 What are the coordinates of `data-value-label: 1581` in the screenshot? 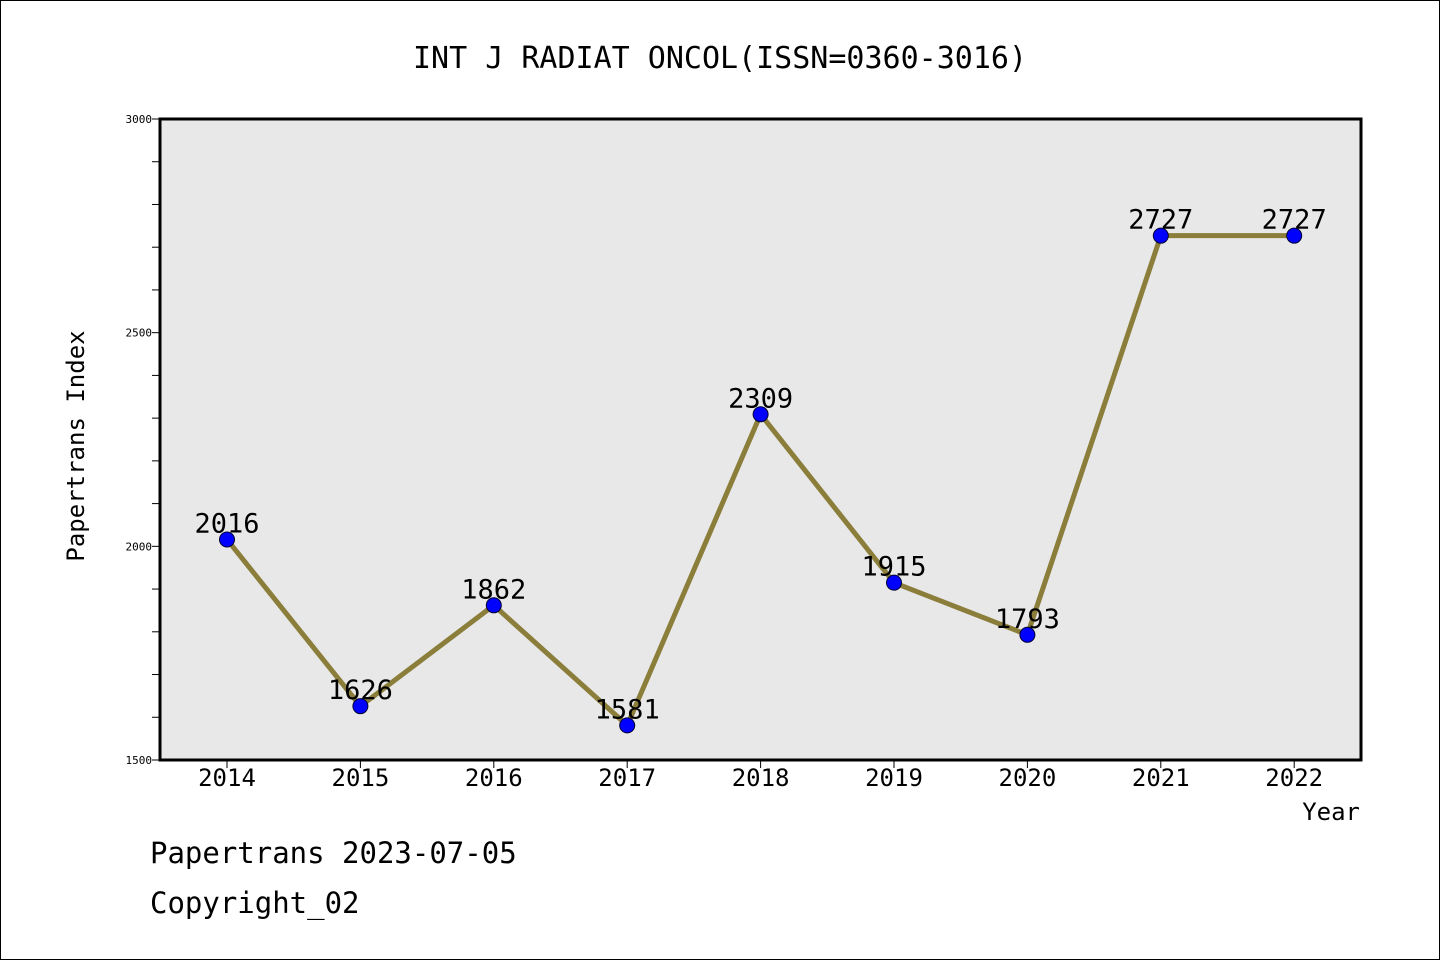 It's located at (627, 709).